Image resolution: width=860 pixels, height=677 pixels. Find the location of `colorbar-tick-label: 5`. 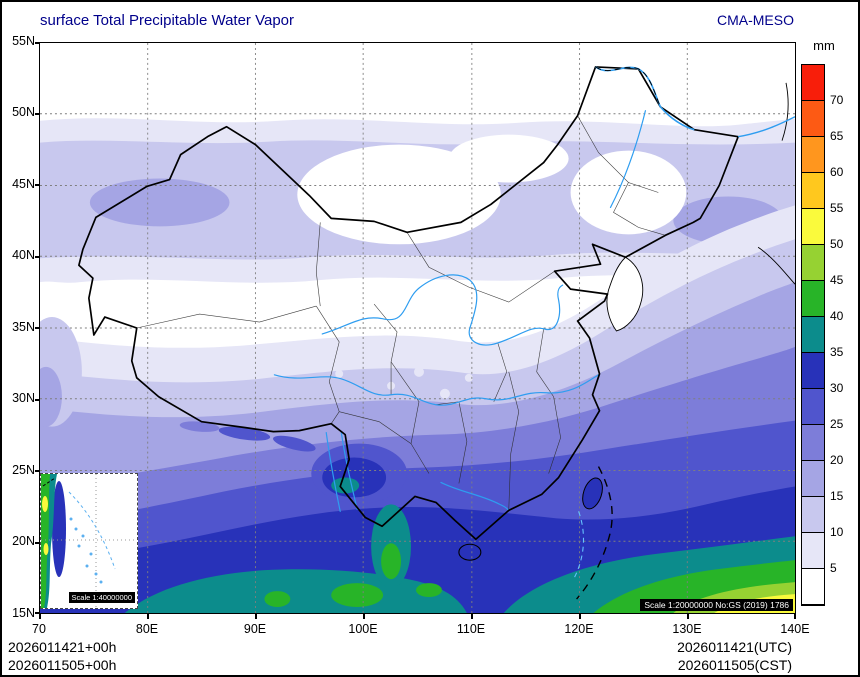

colorbar-tick-label: 5 is located at coordinates (833, 568).